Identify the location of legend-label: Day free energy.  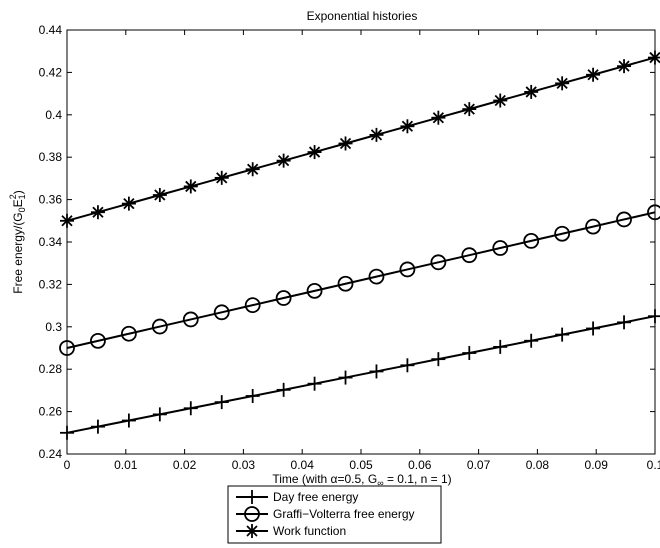
(315, 497).